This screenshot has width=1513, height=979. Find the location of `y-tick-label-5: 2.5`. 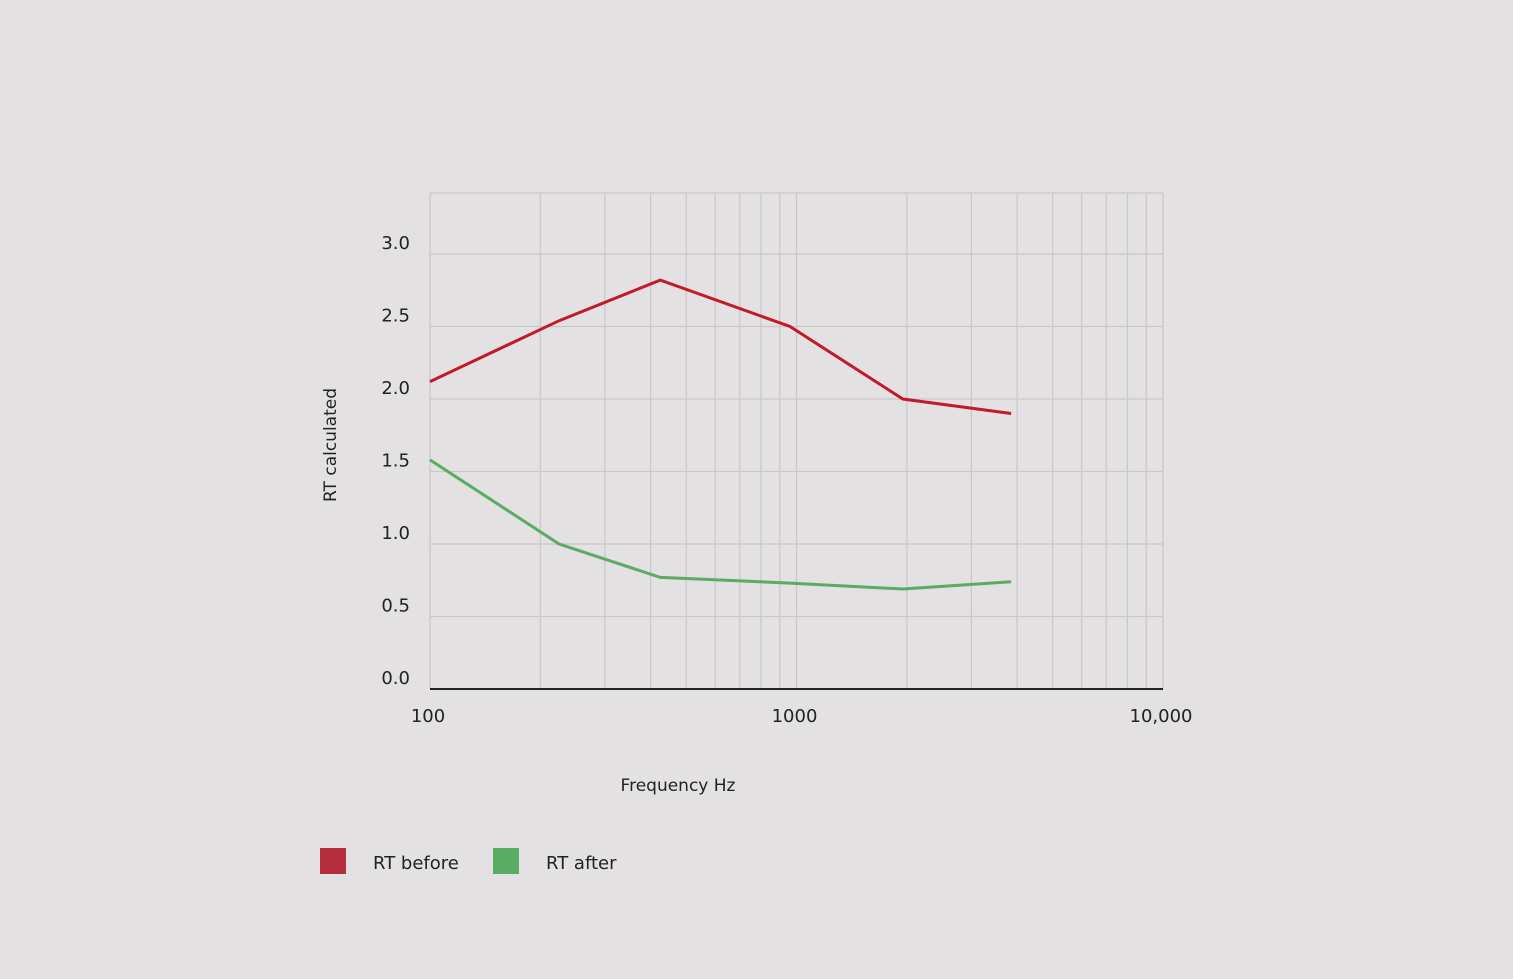

y-tick-label-5: 2.5 is located at coordinates (395, 316).